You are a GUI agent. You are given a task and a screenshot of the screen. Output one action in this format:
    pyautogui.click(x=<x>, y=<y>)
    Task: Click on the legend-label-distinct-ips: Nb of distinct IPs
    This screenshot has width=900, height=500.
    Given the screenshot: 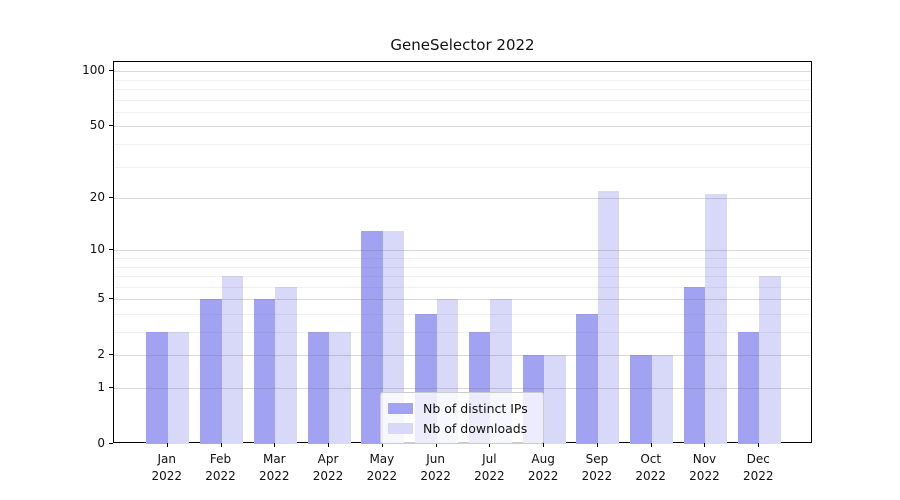 What is the action you would take?
    pyautogui.click(x=475, y=408)
    